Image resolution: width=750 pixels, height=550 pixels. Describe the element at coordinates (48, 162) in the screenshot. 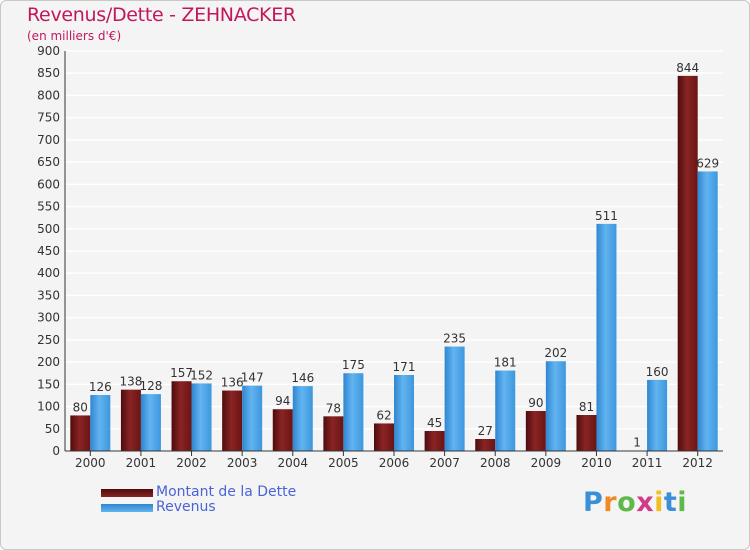

I see `y-tick-label: 650` at that location.